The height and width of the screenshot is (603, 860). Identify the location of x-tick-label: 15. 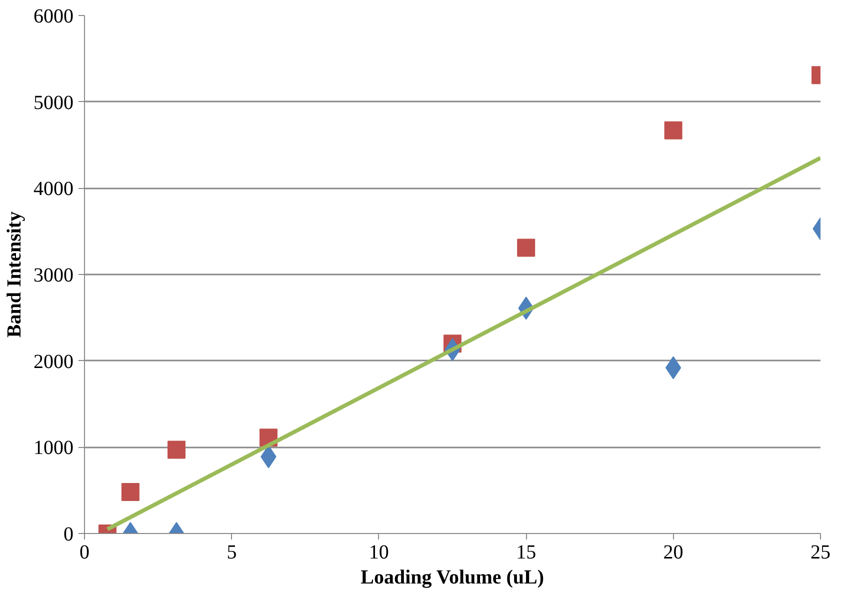
(526, 553).